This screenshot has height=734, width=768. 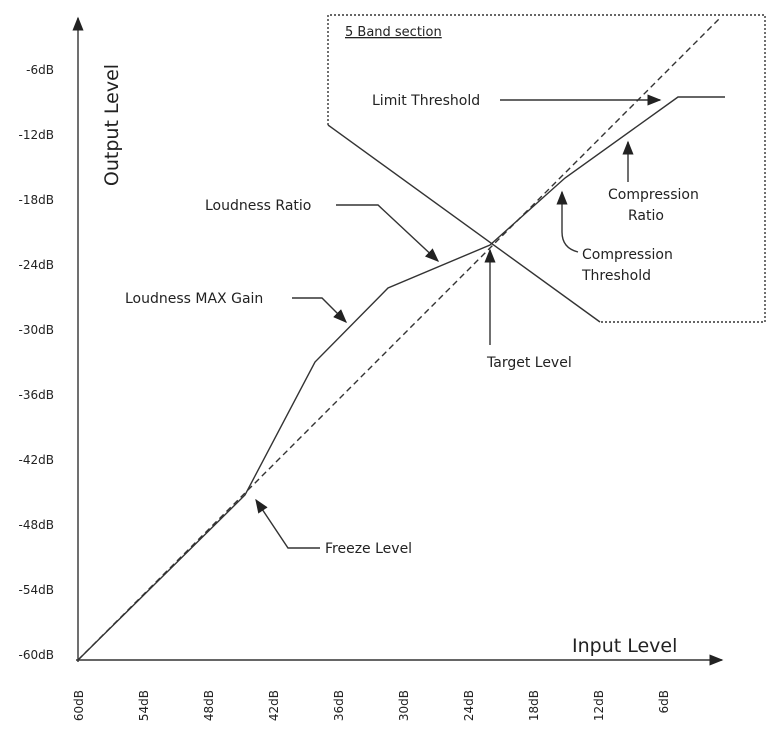 I want to click on annotation: Loudness Ratio, so click(x=258, y=206).